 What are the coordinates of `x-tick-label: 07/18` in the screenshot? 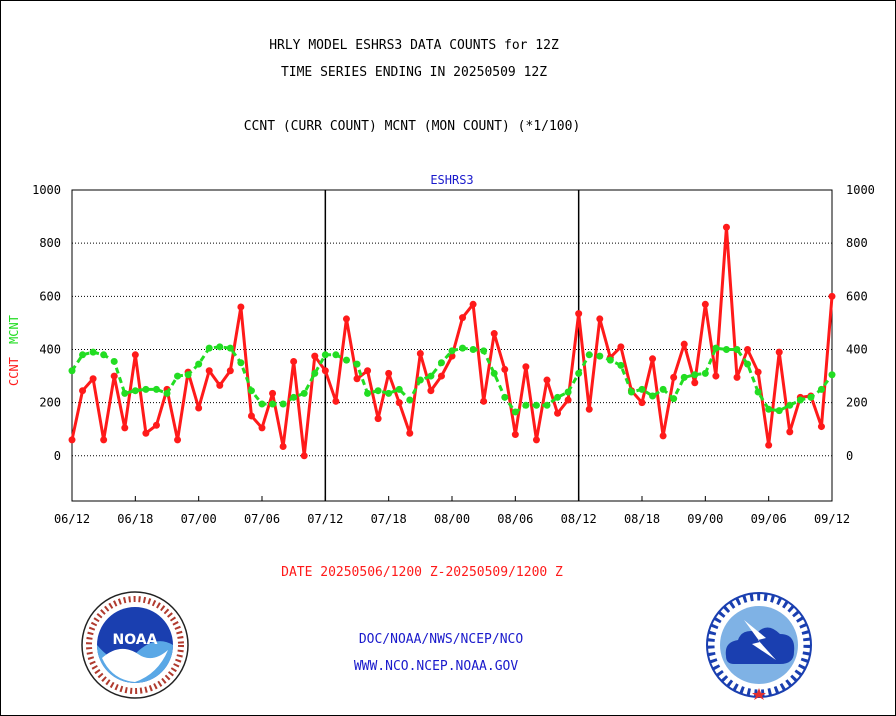 It's located at (389, 519).